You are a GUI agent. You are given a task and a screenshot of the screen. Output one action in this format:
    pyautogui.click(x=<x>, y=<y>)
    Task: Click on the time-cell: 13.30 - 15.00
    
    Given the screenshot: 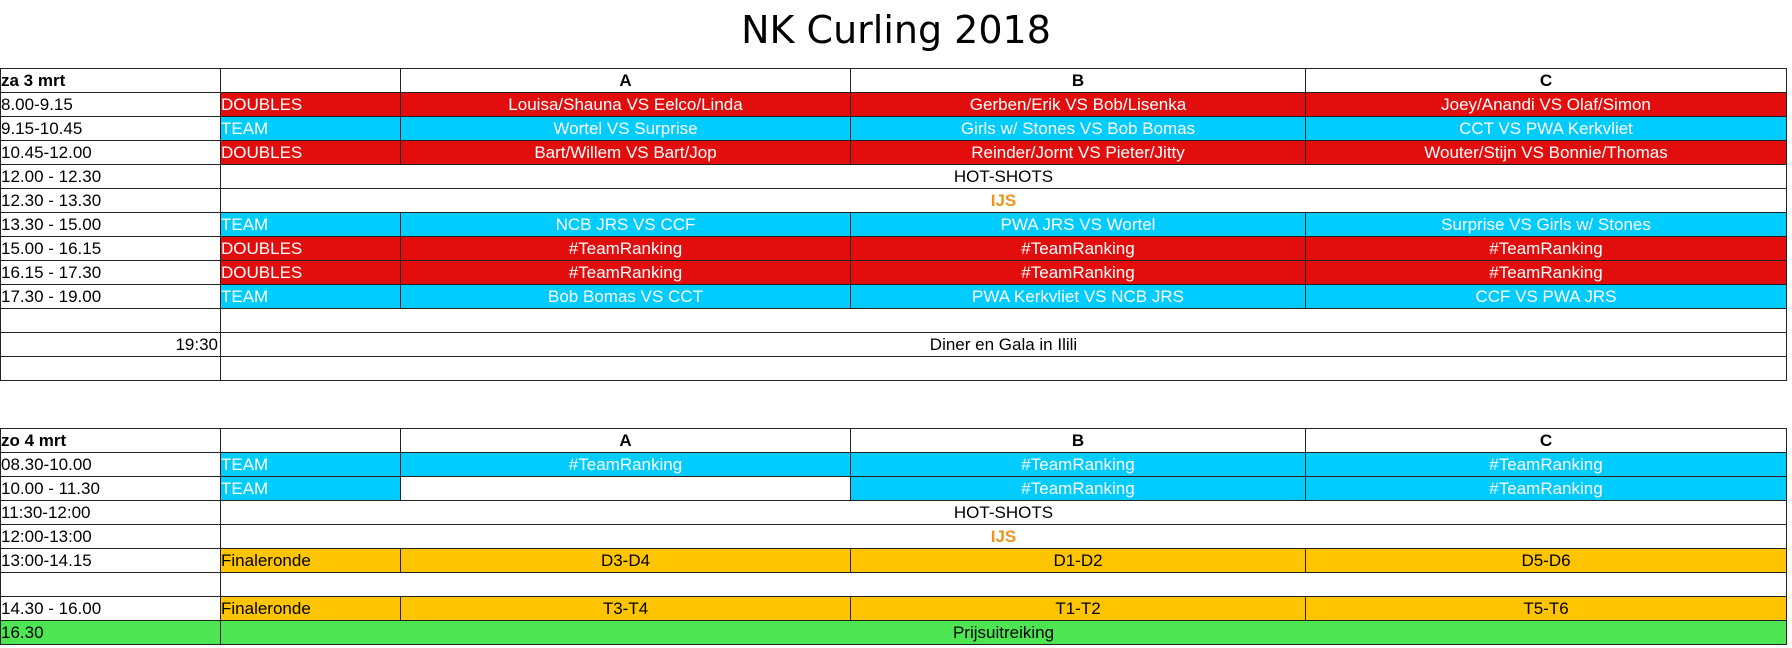 What is the action you would take?
    pyautogui.click(x=110, y=224)
    